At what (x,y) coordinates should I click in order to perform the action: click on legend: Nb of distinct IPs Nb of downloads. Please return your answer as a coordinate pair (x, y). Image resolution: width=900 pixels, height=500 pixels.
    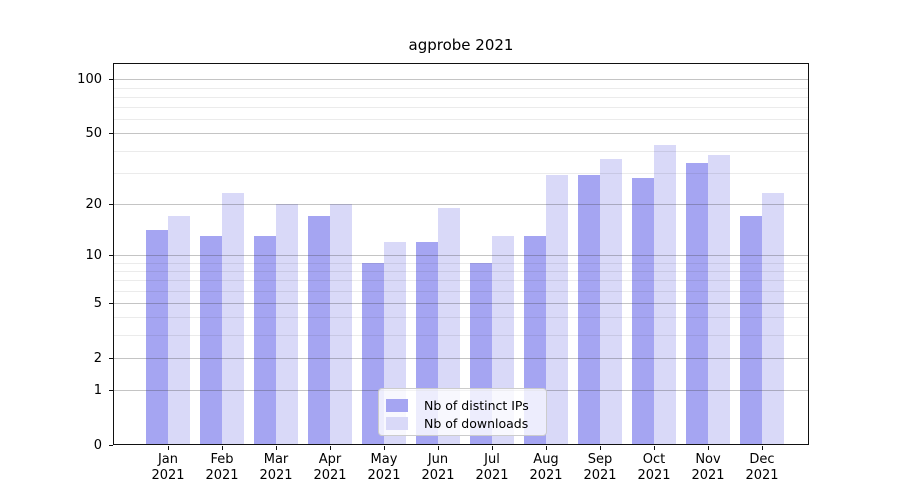
    Looking at the image, I should click on (462, 412).